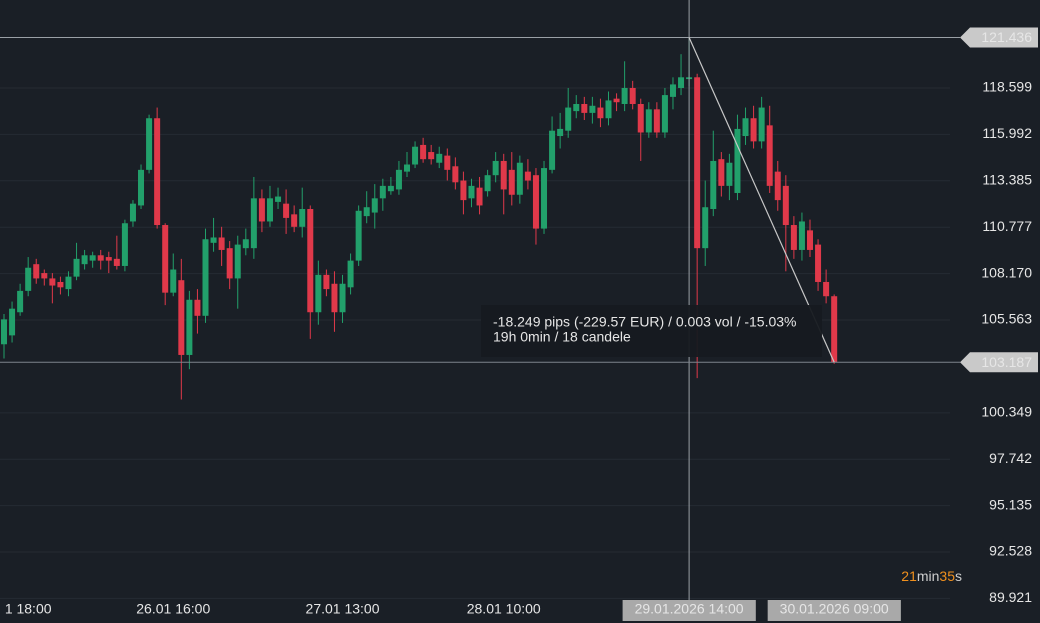  What do you see at coordinates (1006, 362) in the screenshot?
I see `price-box-label: 103.187` at bounding box center [1006, 362].